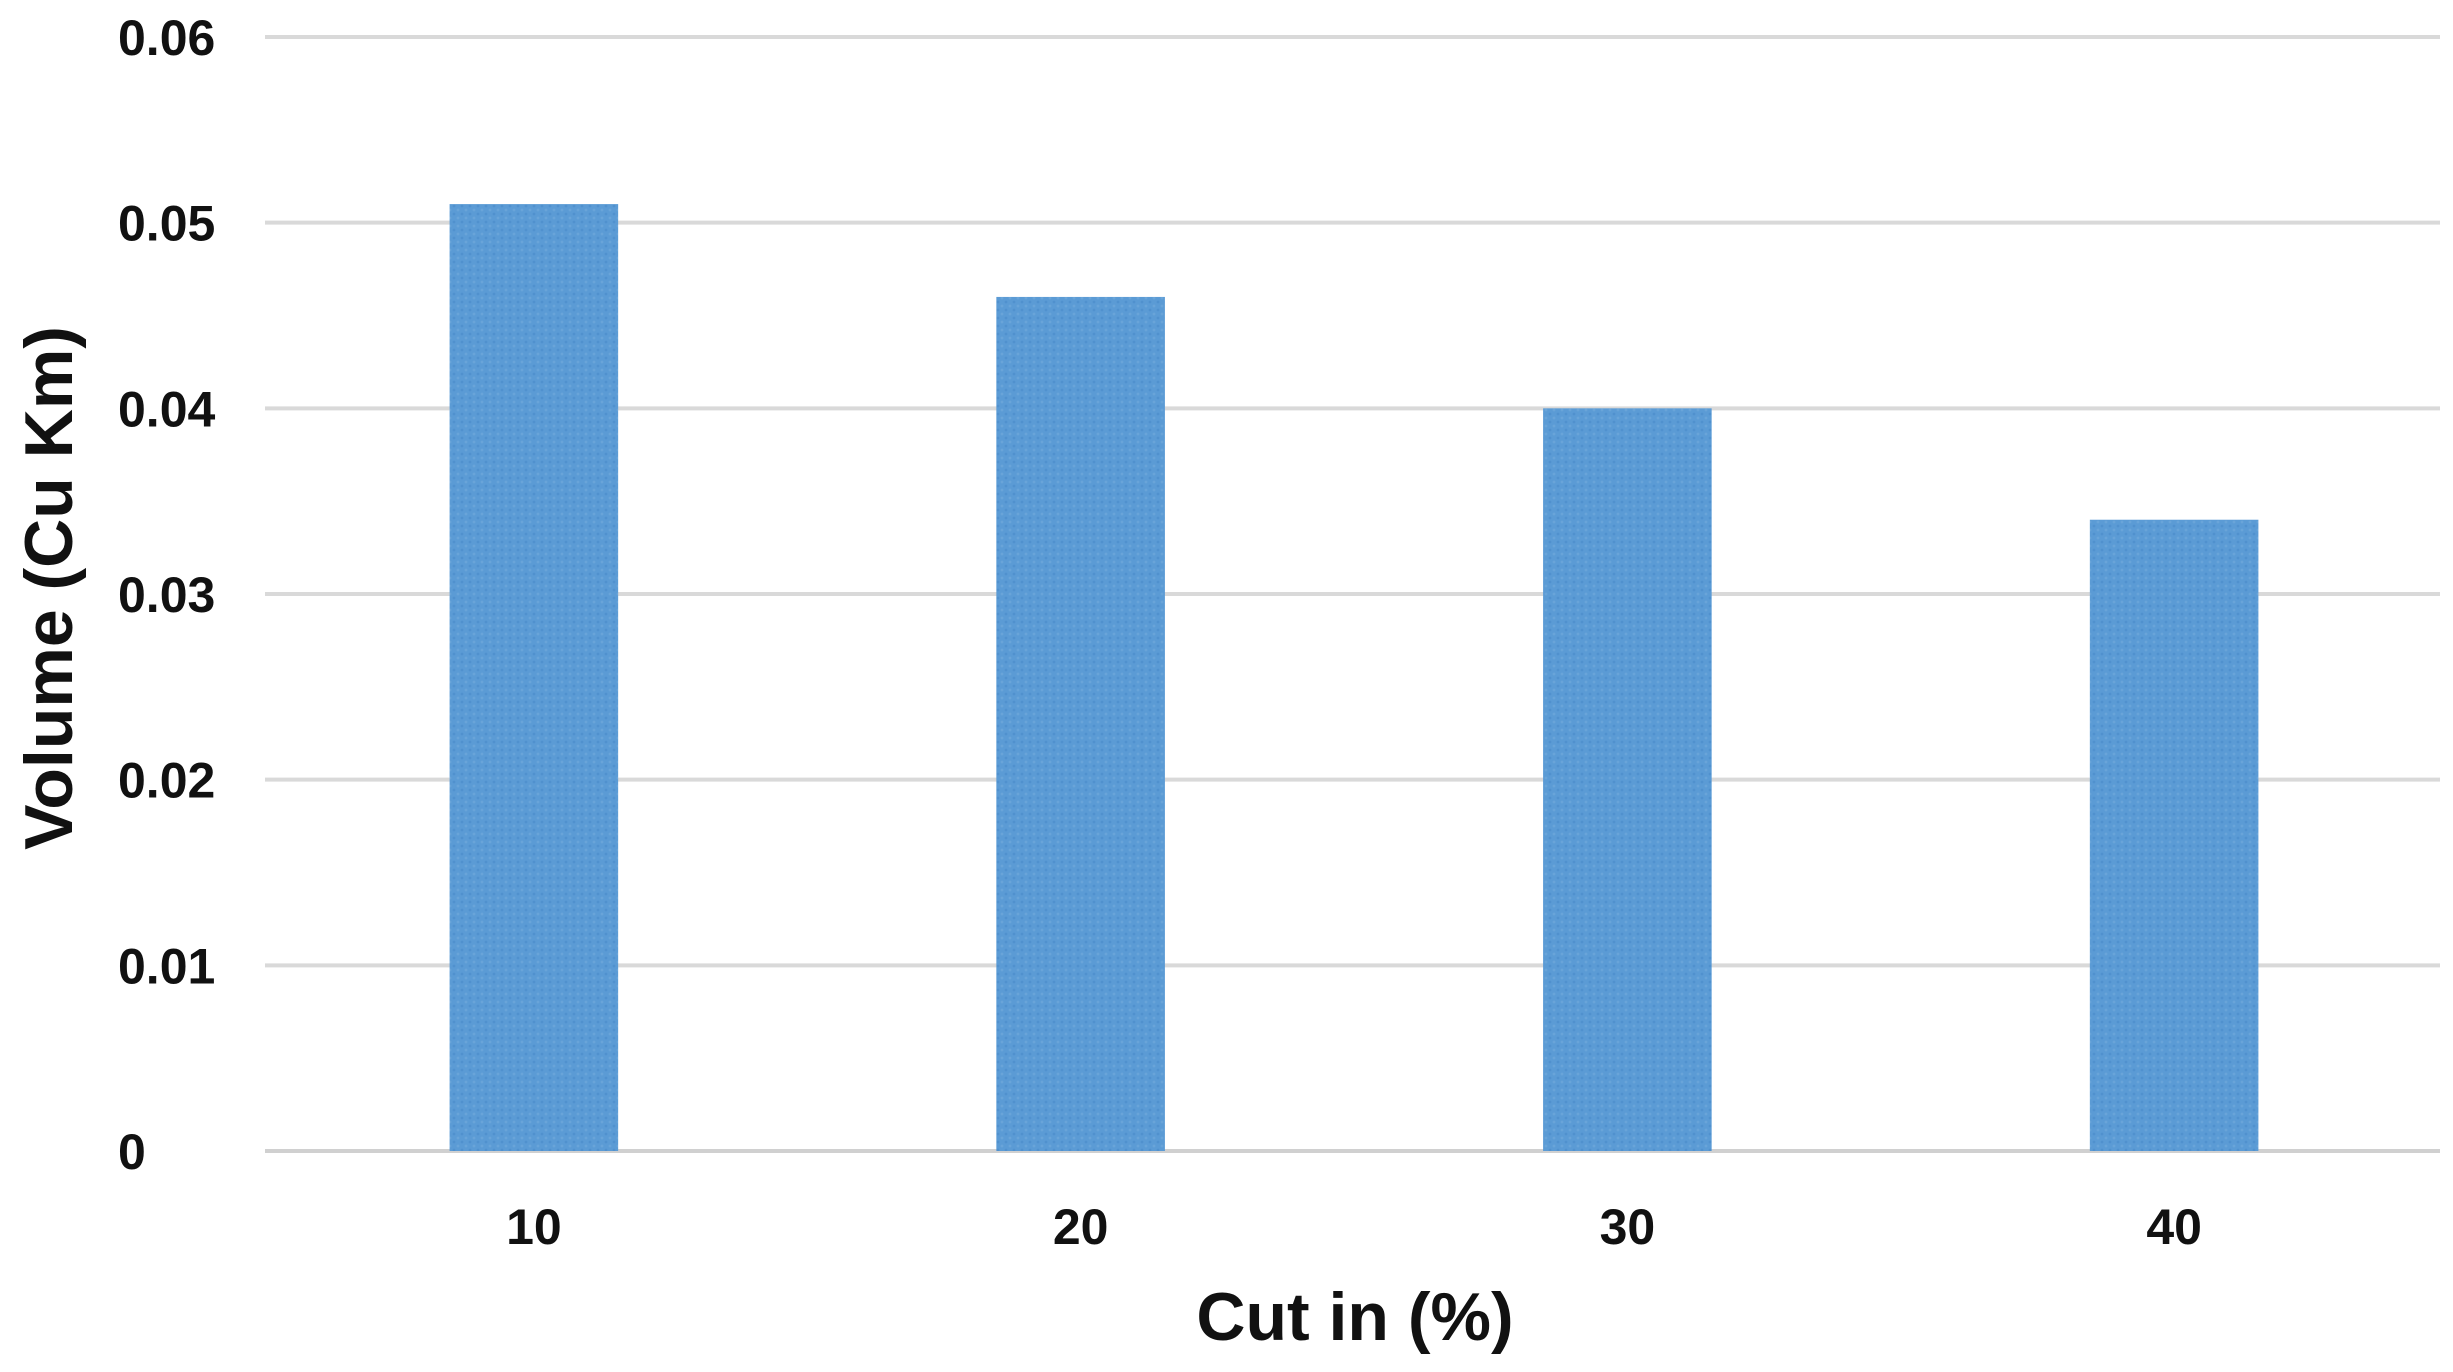 This screenshot has height=1372, width=2453. What do you see at coordinates (166, 966) in the screenshot?
I see `y-tick-label: 0.01` at bounding box center [166, 966].